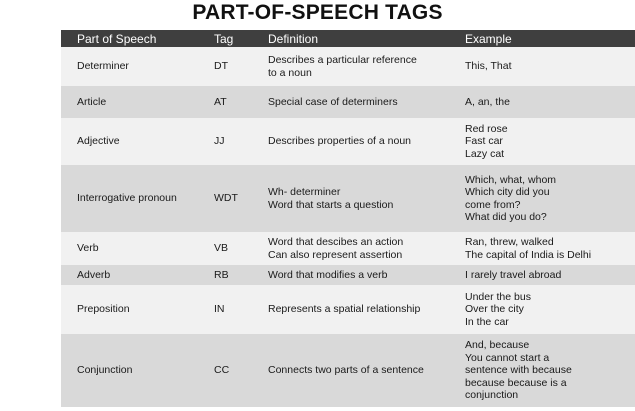 The image size is (635, 411). Describe the element at coordinates (362, 275) in the screenshot. I see `cell-definition: Word that modifies a verb` at that location.